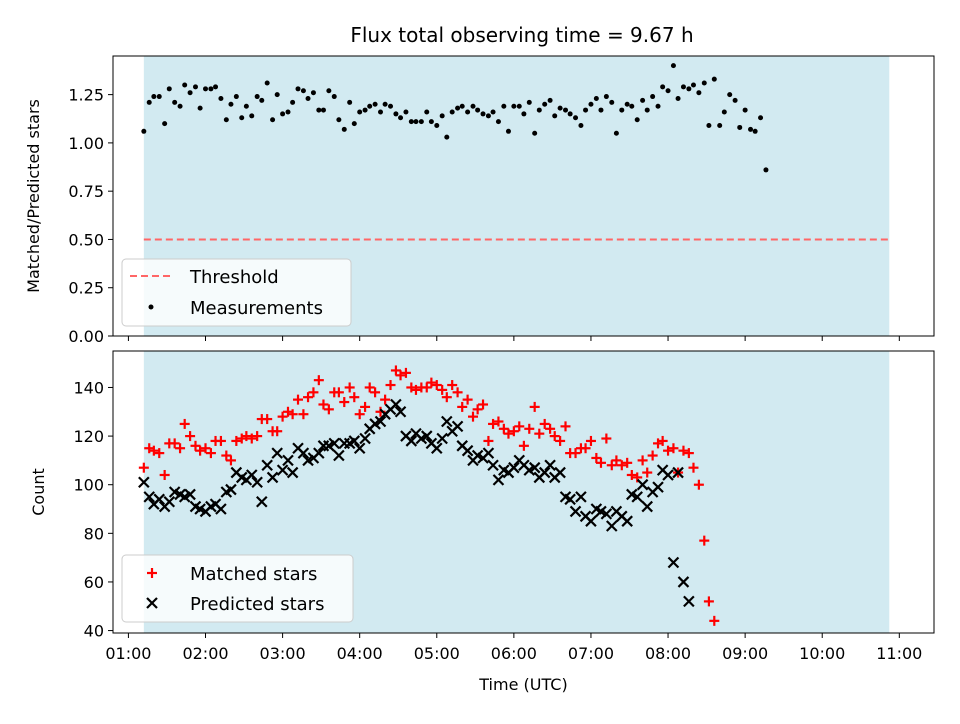  I want to click on x-tick-label: 11:00, so click(899, 653).